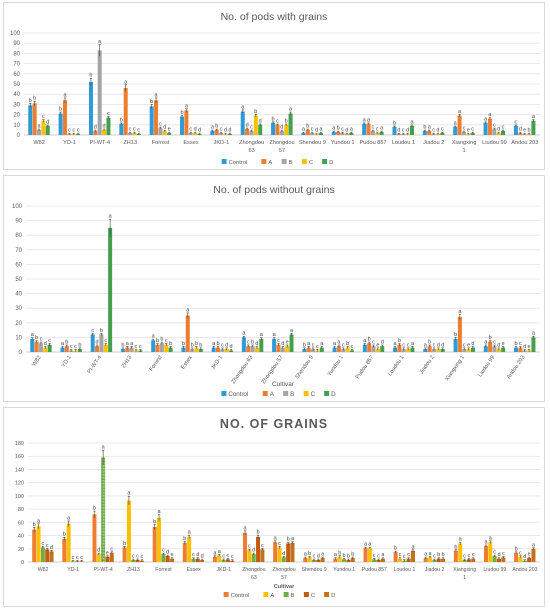 The image size is (550, 609). What do you see at coordinates (15, 34) in the screenshot?
I see `y-tick-label: 100` at bounding box center [15, 34].